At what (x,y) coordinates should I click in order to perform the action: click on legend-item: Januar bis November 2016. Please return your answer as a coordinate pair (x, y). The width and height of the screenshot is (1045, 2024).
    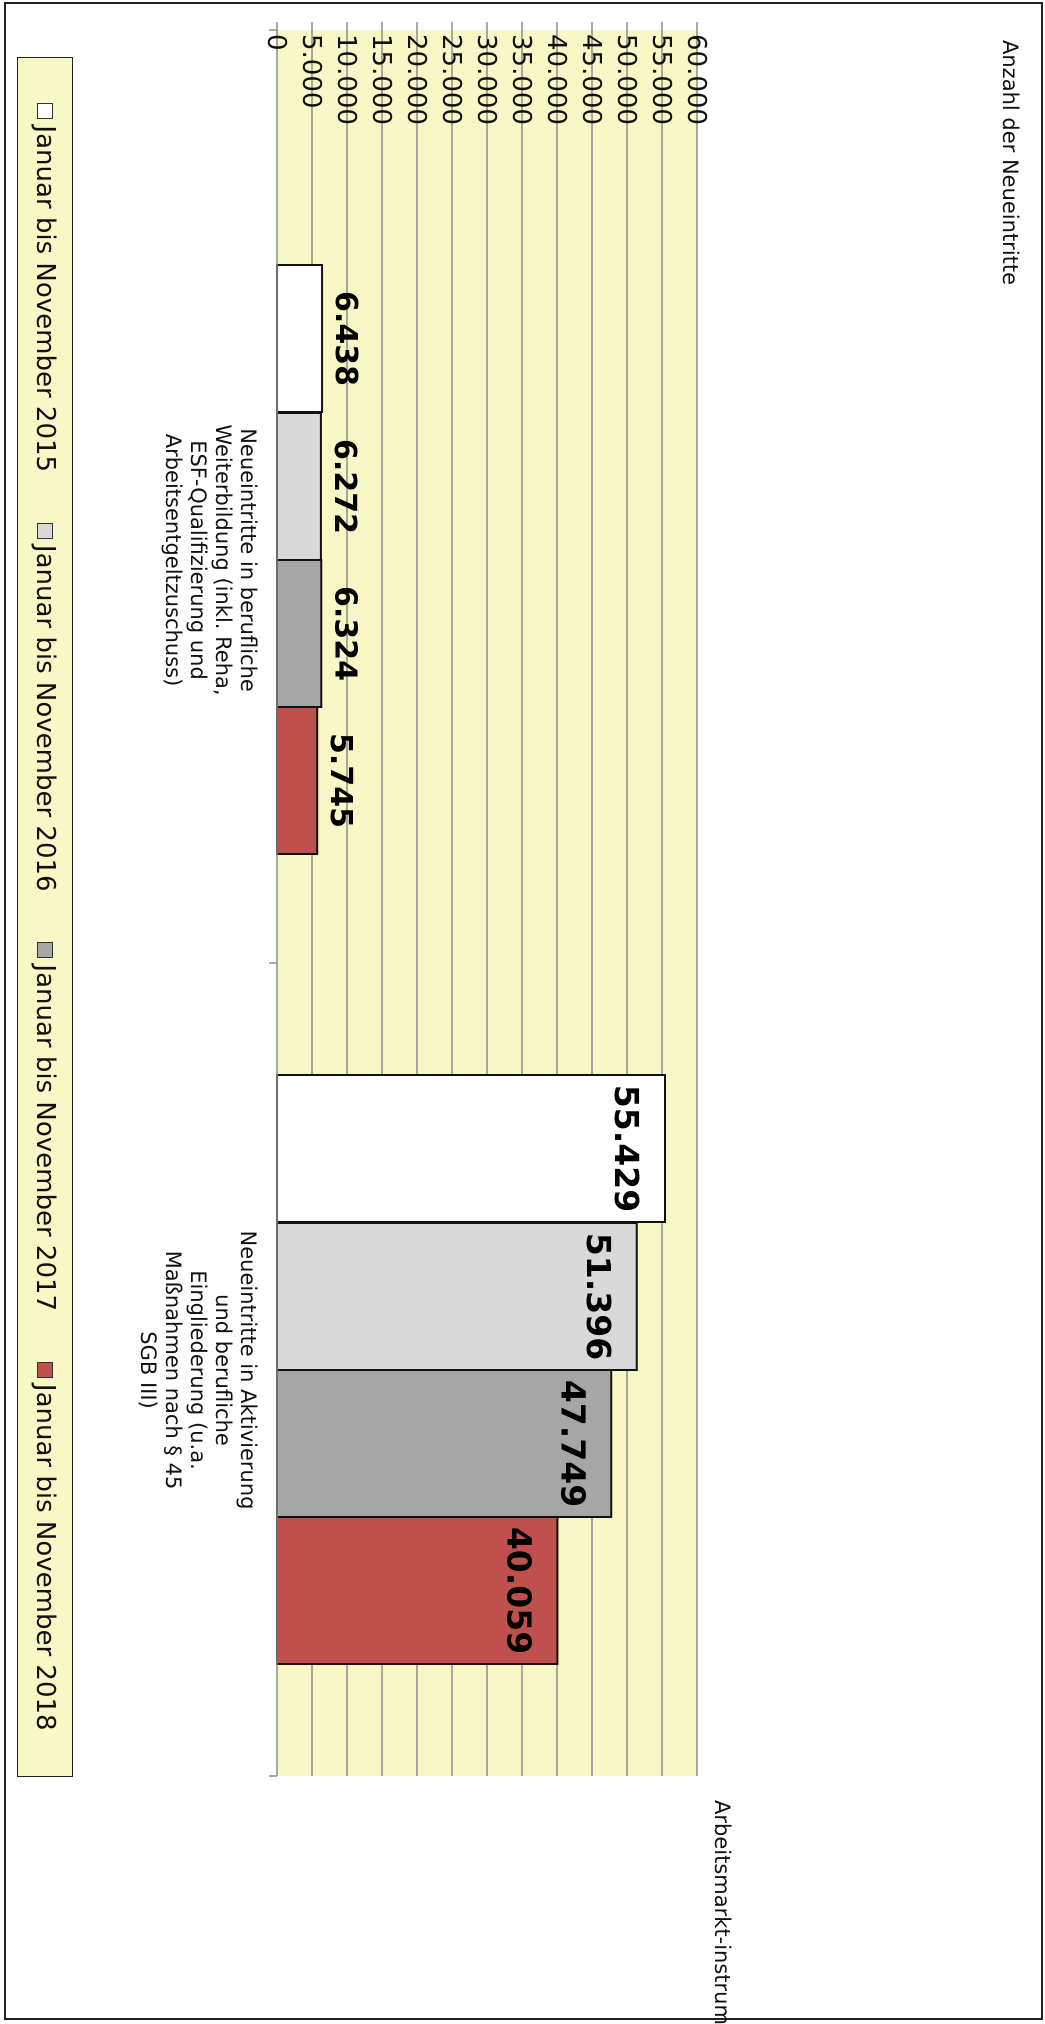
    Looking at the image, I should click on (45, 707).